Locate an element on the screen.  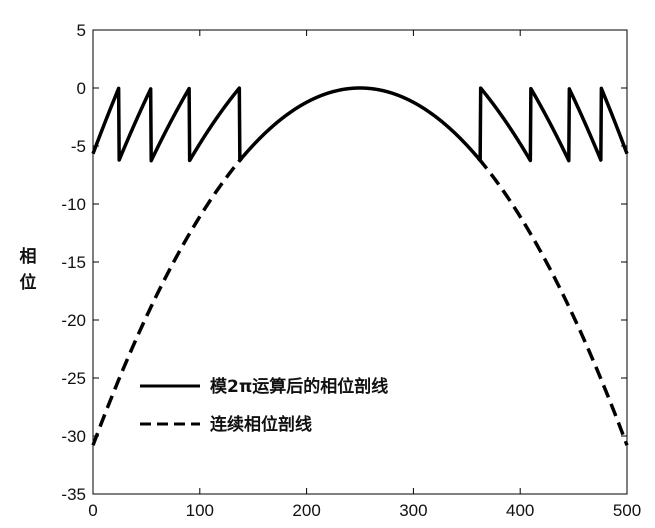
y-tick-label: -15 is located at coordinates (73, 262).